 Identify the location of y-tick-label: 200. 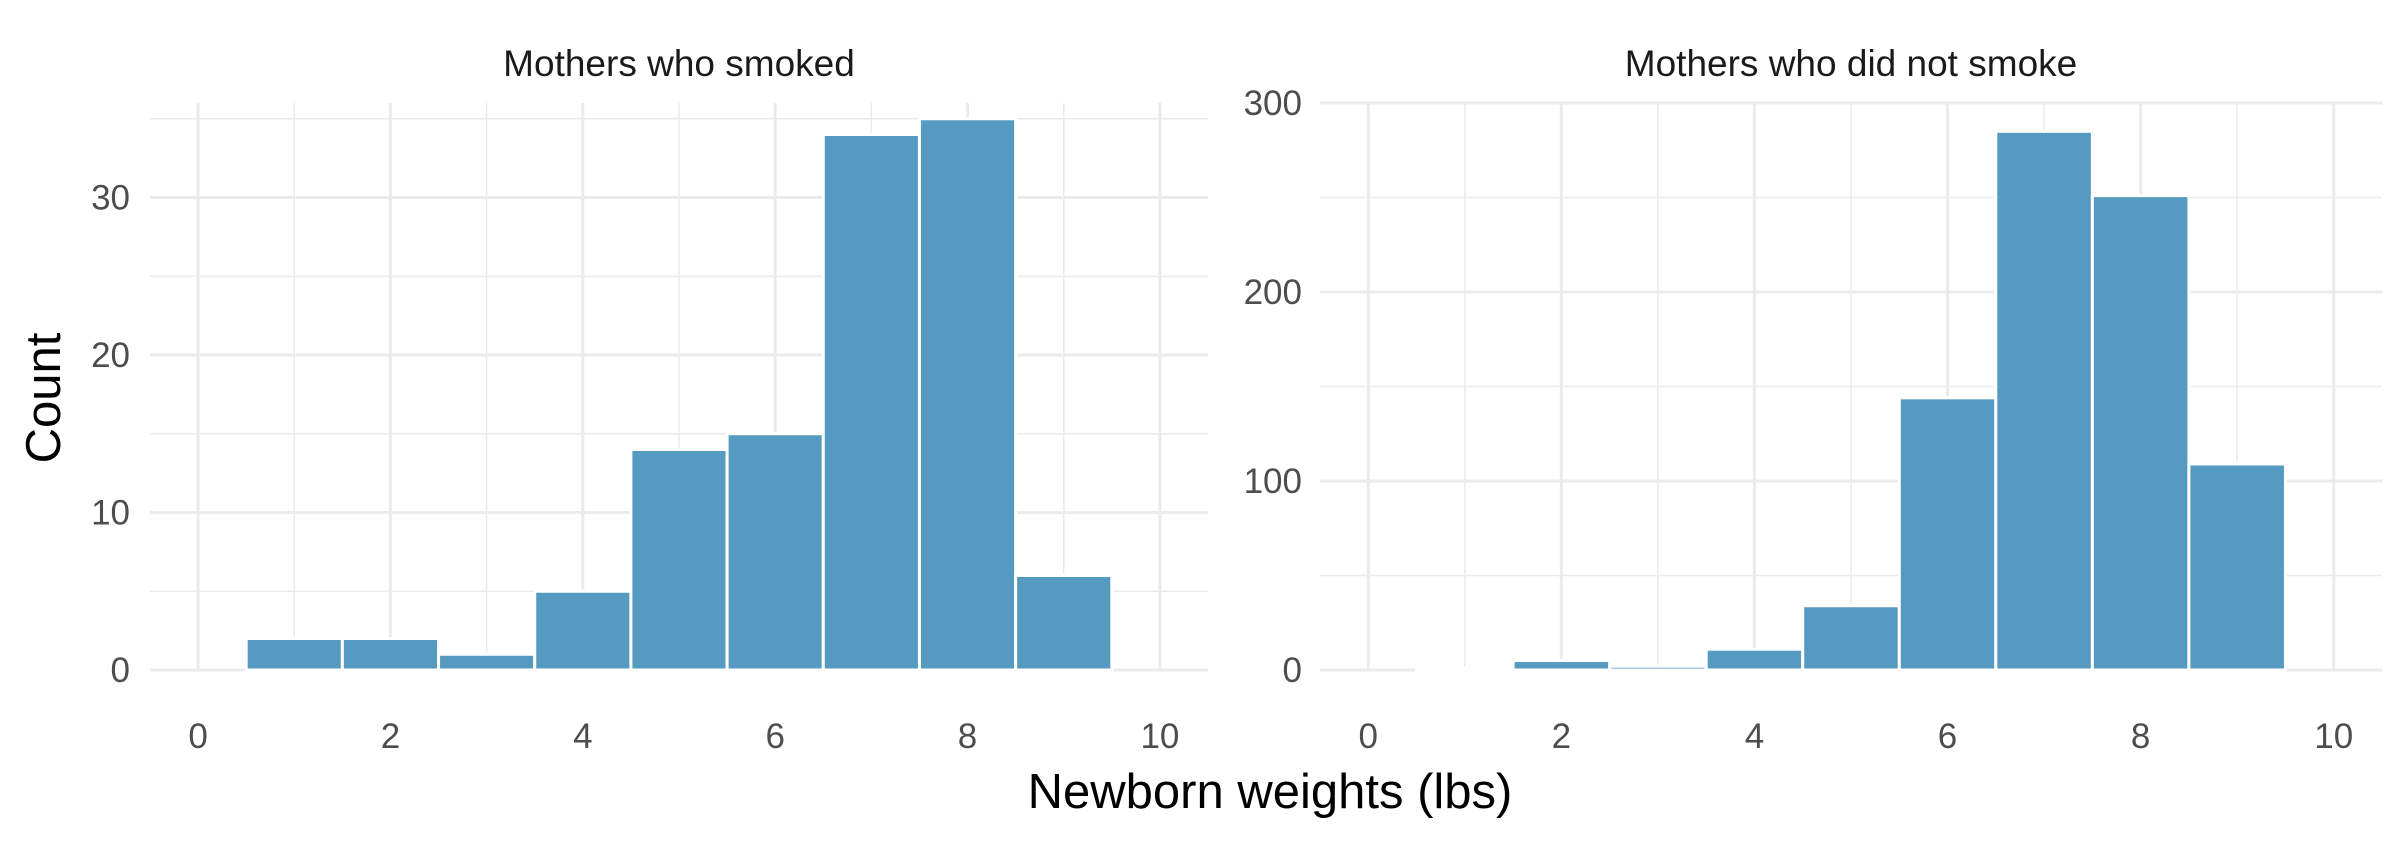
(1273, 292).